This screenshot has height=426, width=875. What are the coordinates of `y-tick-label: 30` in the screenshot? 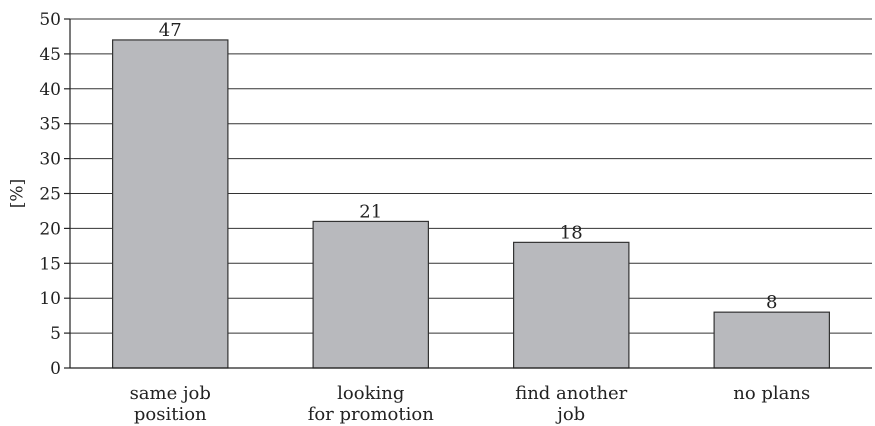 It's located at (50, 160).